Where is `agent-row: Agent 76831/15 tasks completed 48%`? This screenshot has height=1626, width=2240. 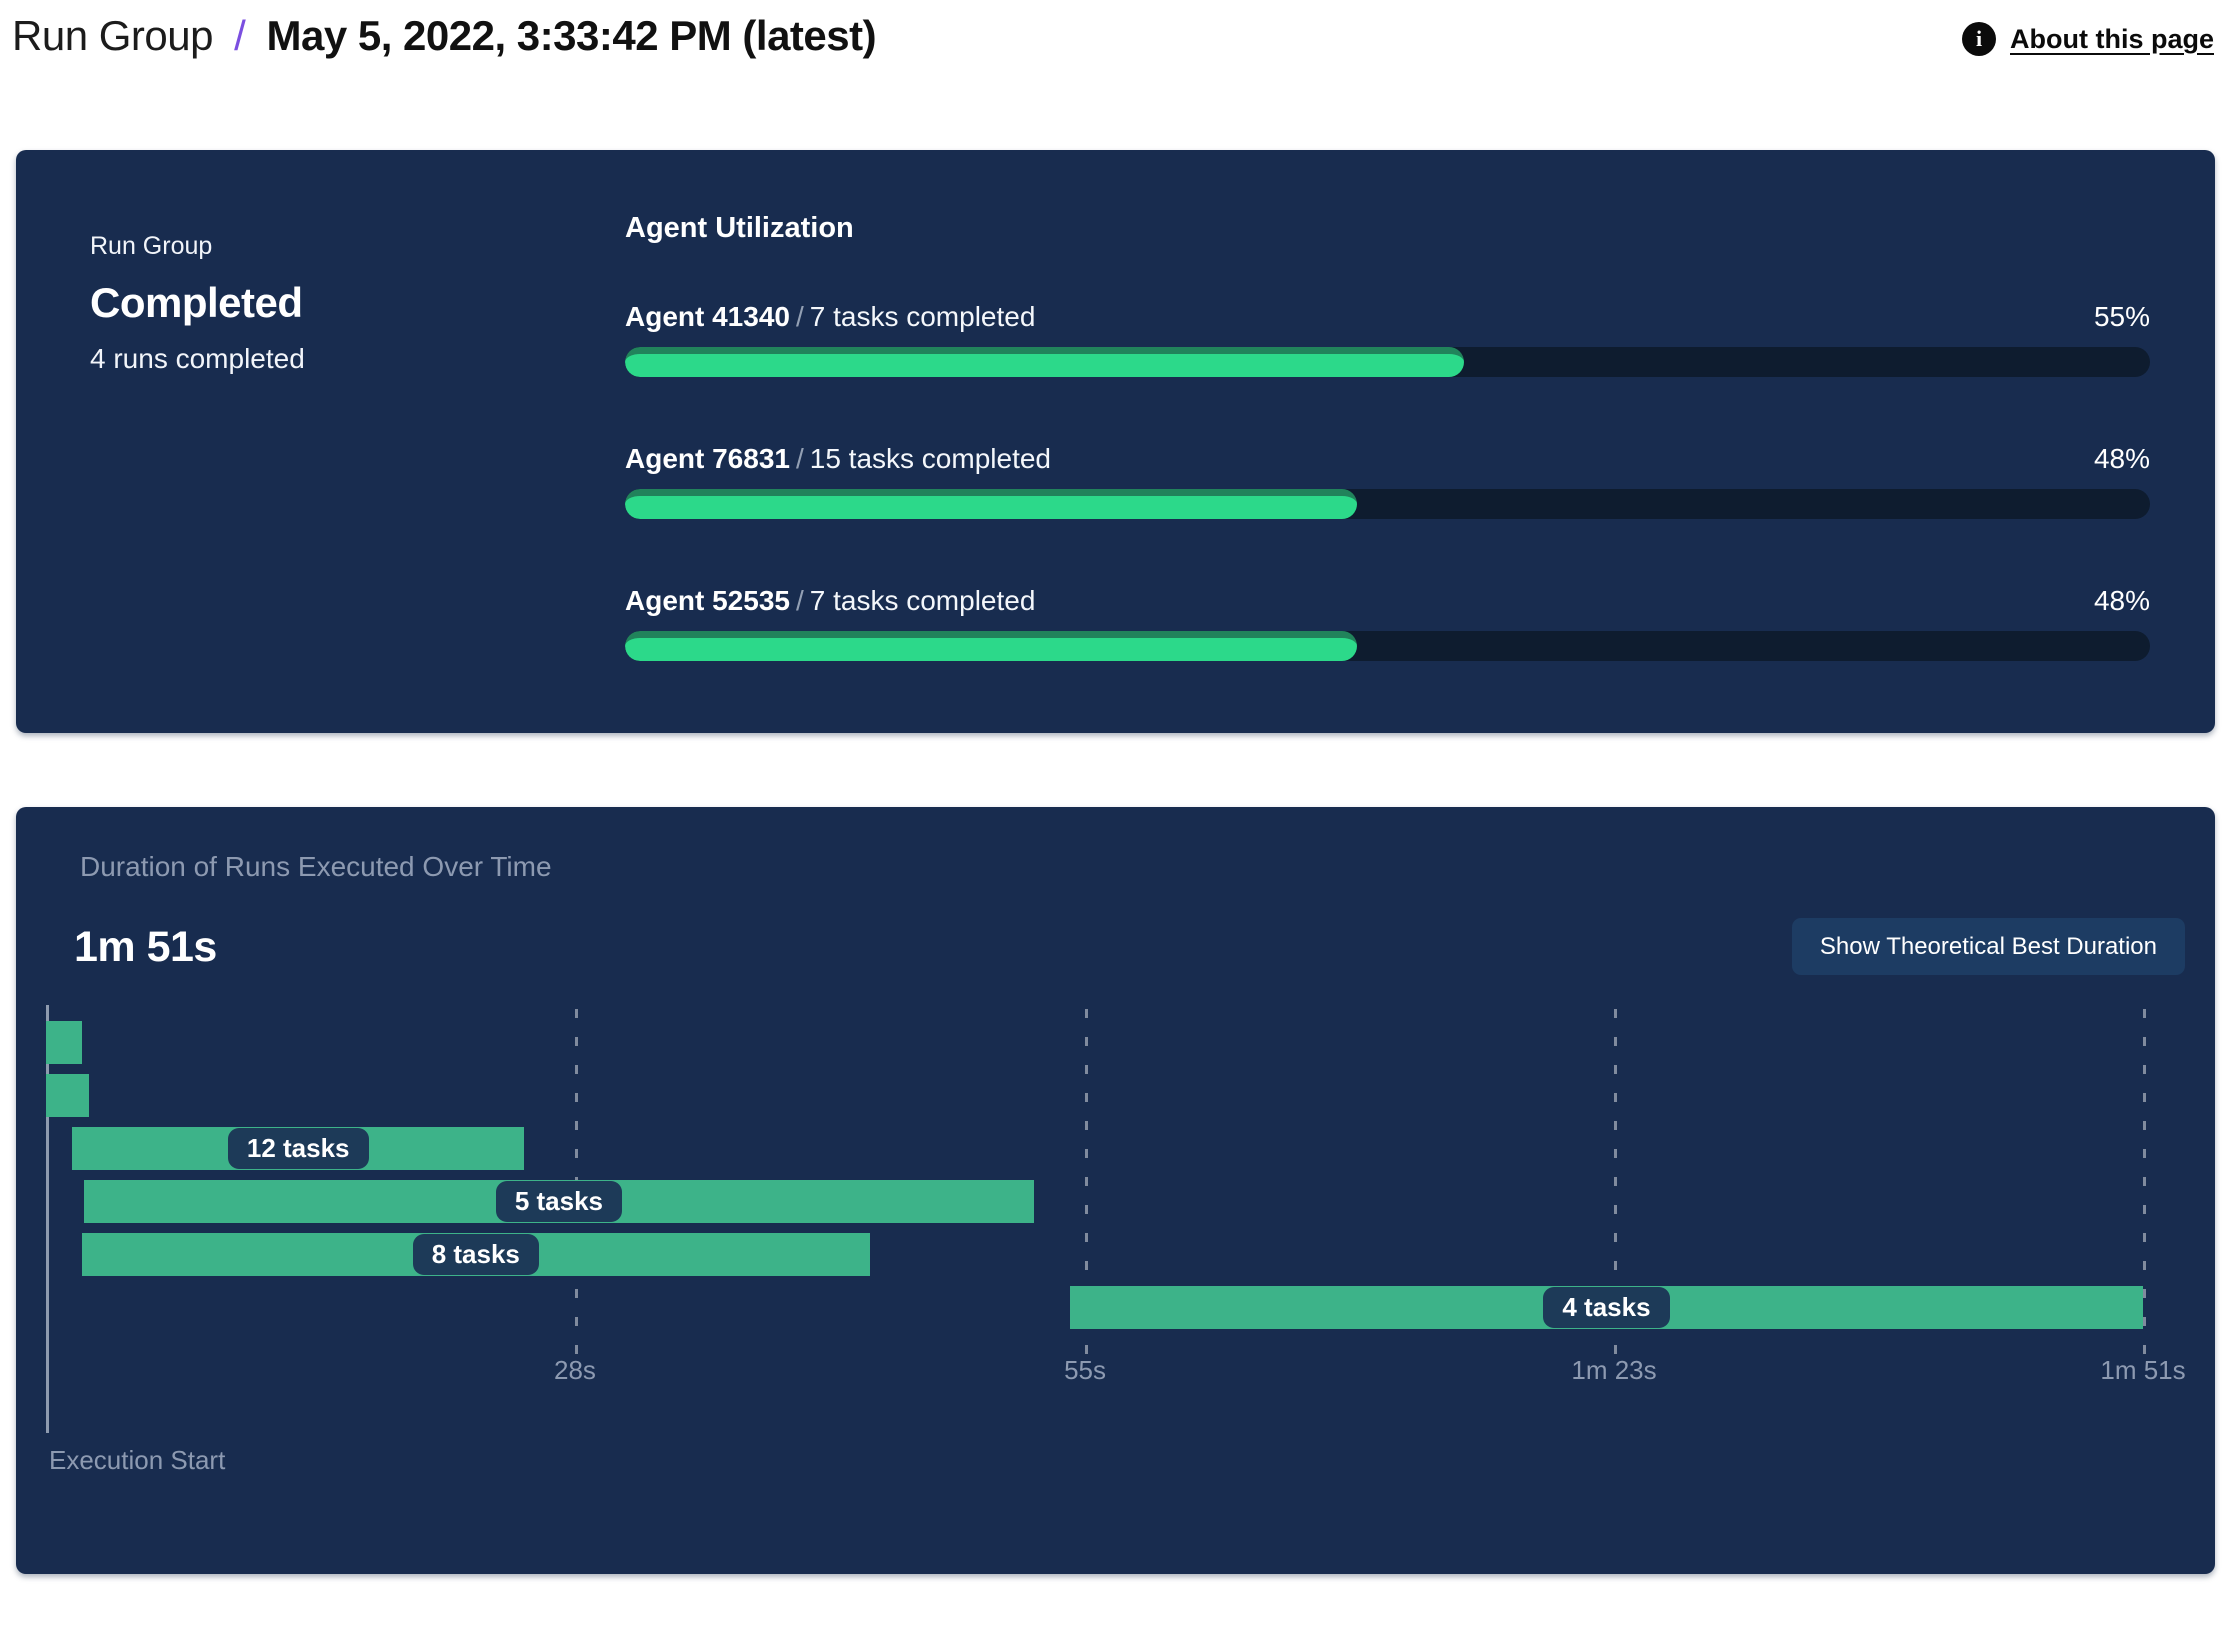 agent-row: Agent 76831/15 tasks completed 48% is located at coordinates (1387, 481).